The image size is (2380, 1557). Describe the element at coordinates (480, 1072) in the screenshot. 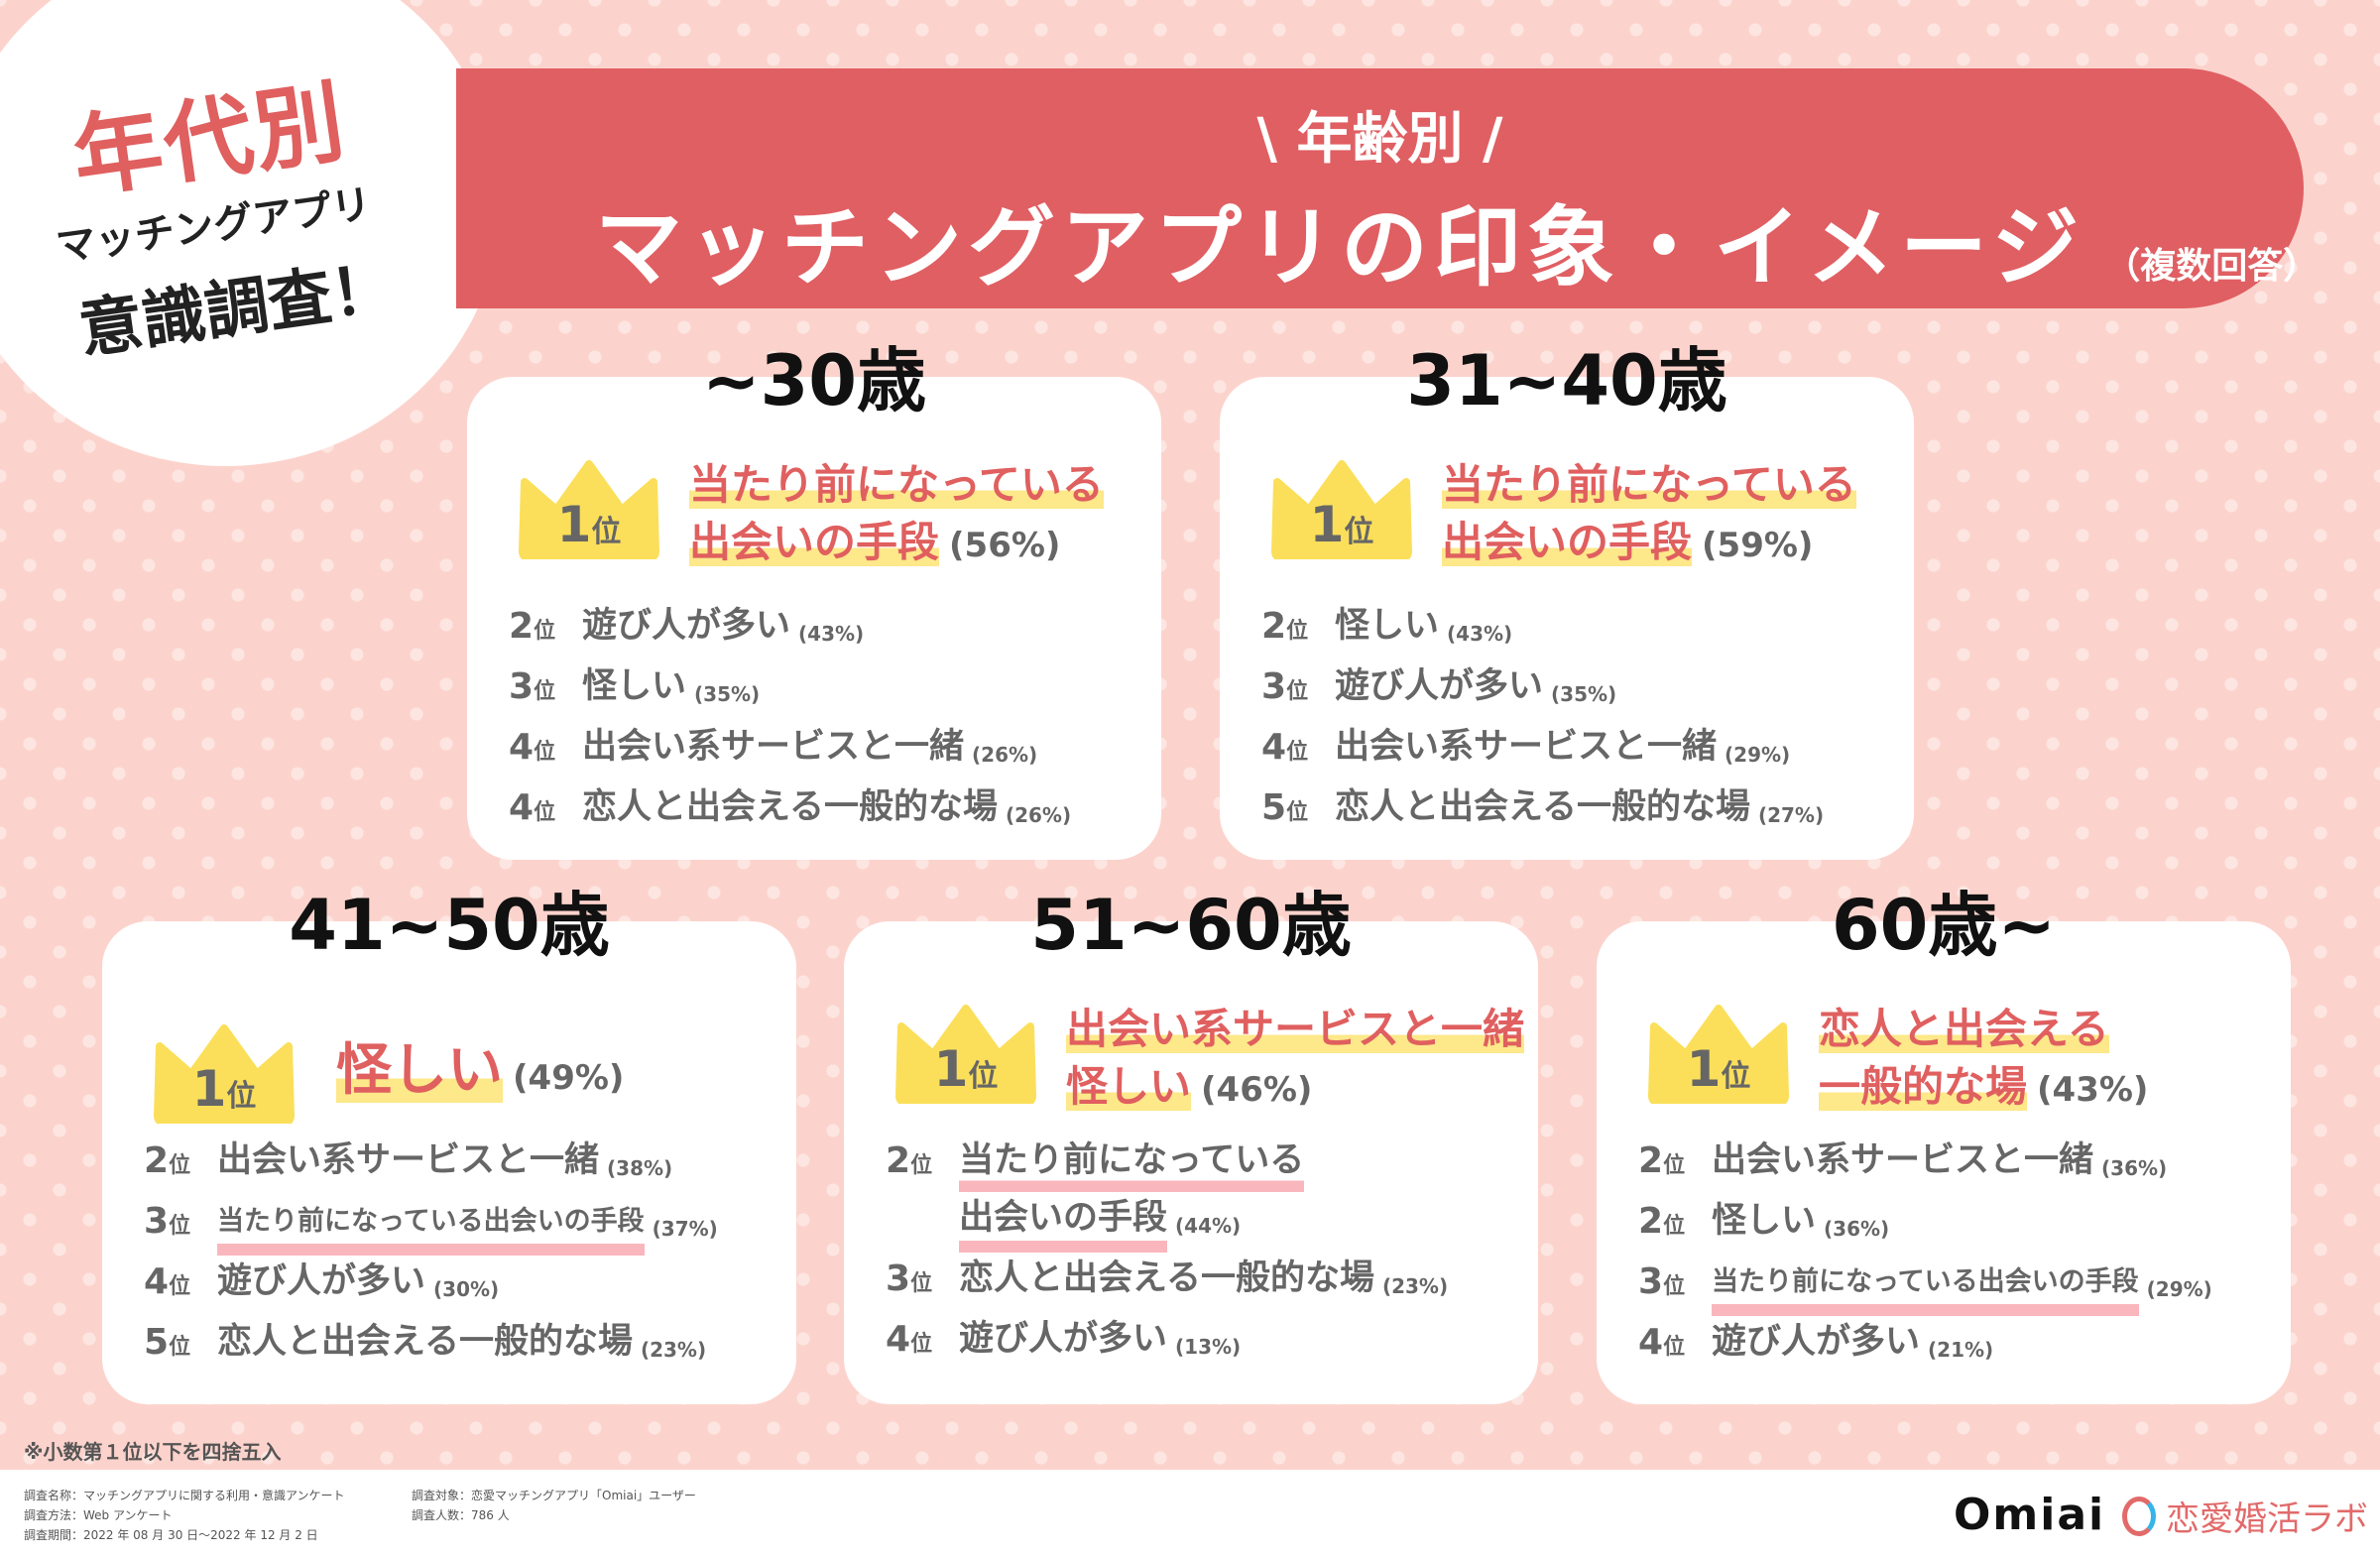

I see `first-place-text: 怪しい (49%)` at that location.